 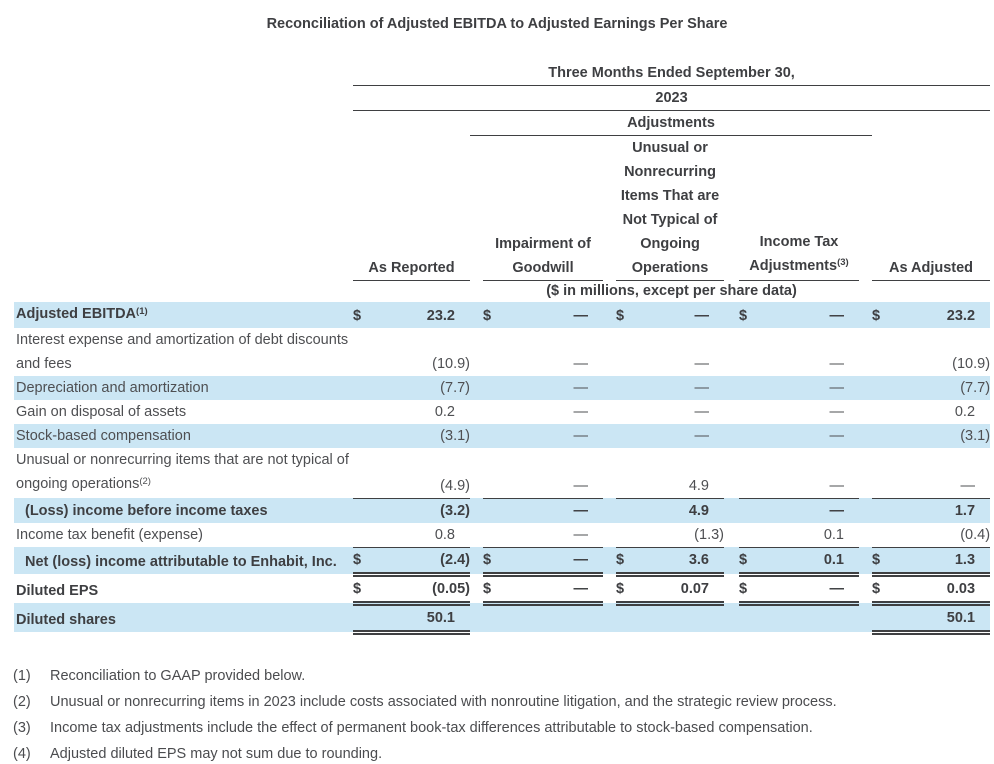 I want to click on col-header-impairment-of-goodwill: Impairment of Goodwill, so click(x=543, y=208).